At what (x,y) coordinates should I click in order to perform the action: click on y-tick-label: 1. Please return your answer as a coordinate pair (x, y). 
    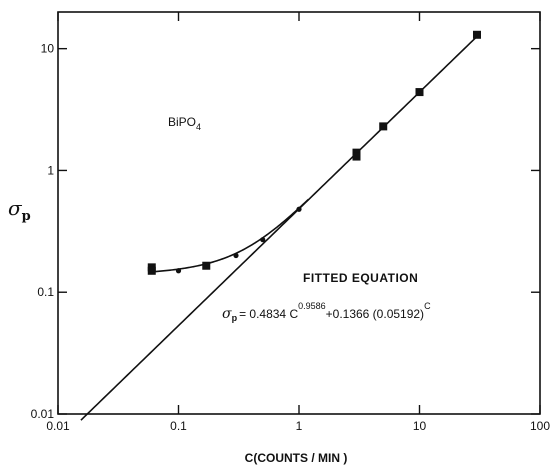
    Looking at the image, I should click on (50, 170).